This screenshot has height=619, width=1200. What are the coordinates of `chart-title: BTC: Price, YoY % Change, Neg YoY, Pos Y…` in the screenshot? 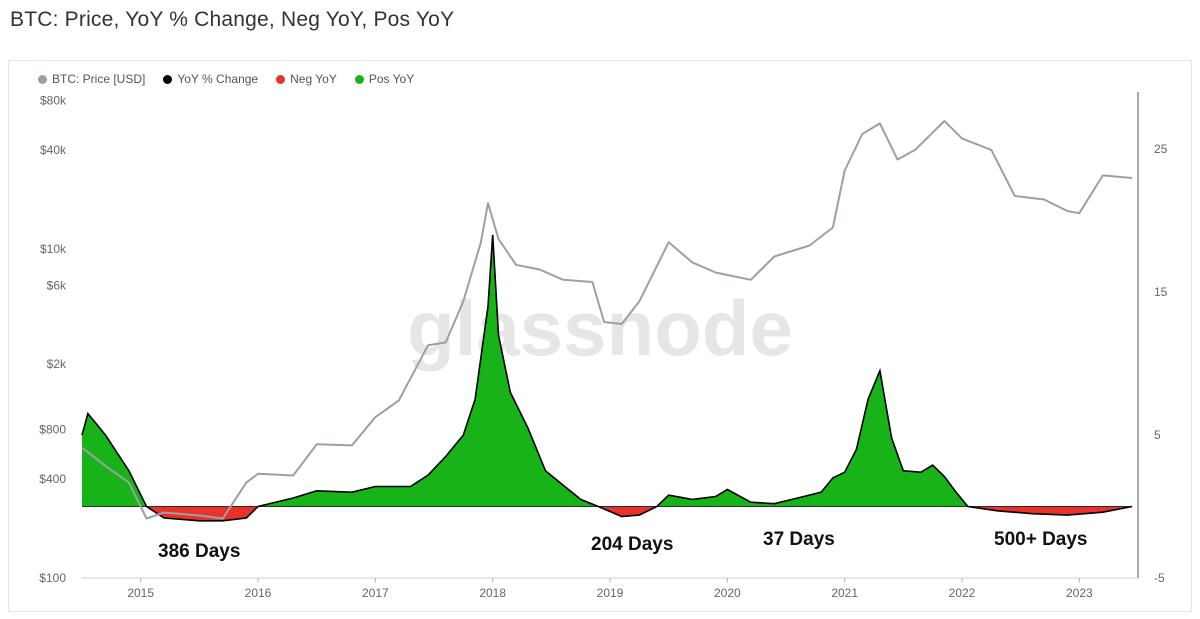 It's located at (232, 19).